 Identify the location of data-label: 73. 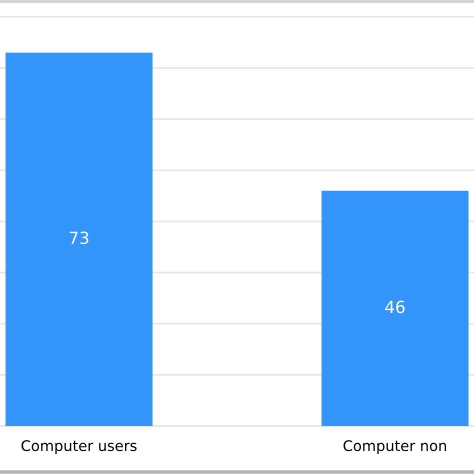
(79, 238).